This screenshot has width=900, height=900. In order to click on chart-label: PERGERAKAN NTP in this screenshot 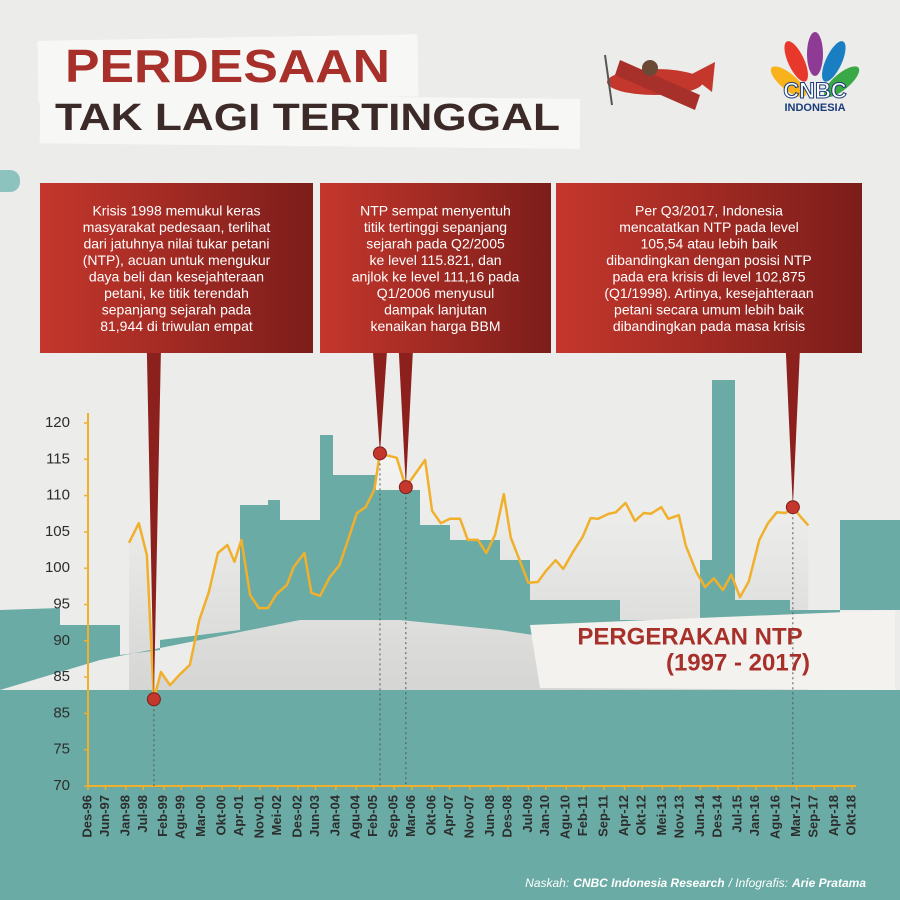, I will do `click(689, 636)`.